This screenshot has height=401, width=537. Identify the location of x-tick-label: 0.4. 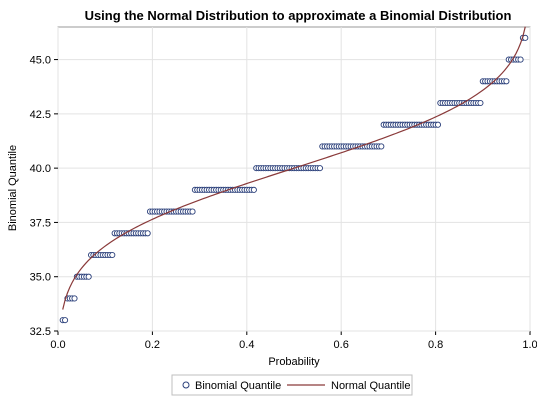
(246, 345).